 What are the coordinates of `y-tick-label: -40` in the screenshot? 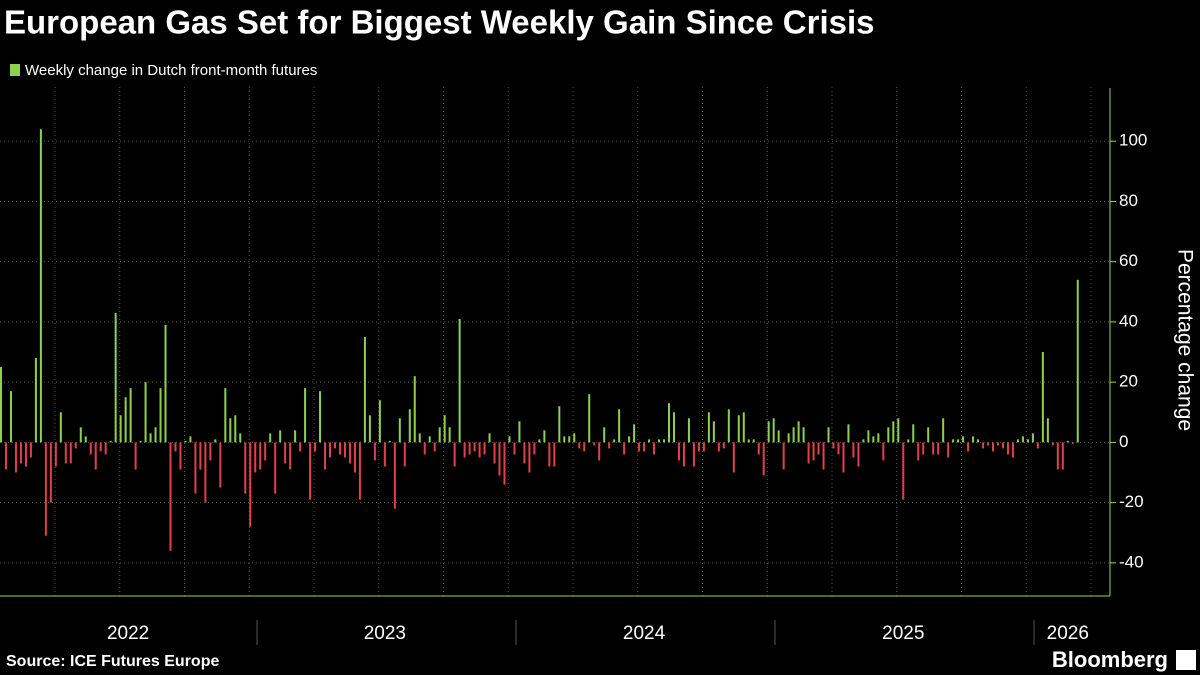 It's located at (1131, 561).